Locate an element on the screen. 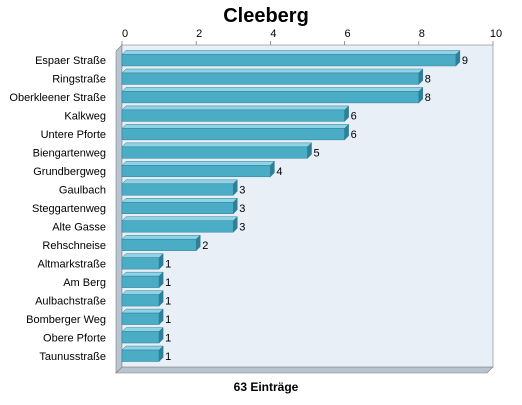  bar-group: Alte Gasse 3 is located at coordinates (148, 224).